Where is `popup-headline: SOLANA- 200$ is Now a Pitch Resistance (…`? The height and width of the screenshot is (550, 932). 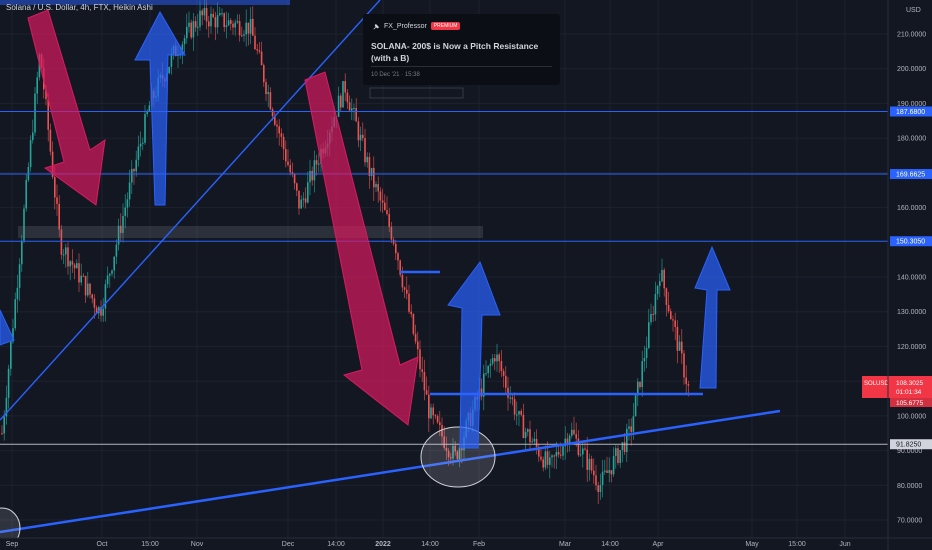 popup-headline: SOLANA- 200$ is Now a Pitch Resistance (… is located at coordinates (455, 52).